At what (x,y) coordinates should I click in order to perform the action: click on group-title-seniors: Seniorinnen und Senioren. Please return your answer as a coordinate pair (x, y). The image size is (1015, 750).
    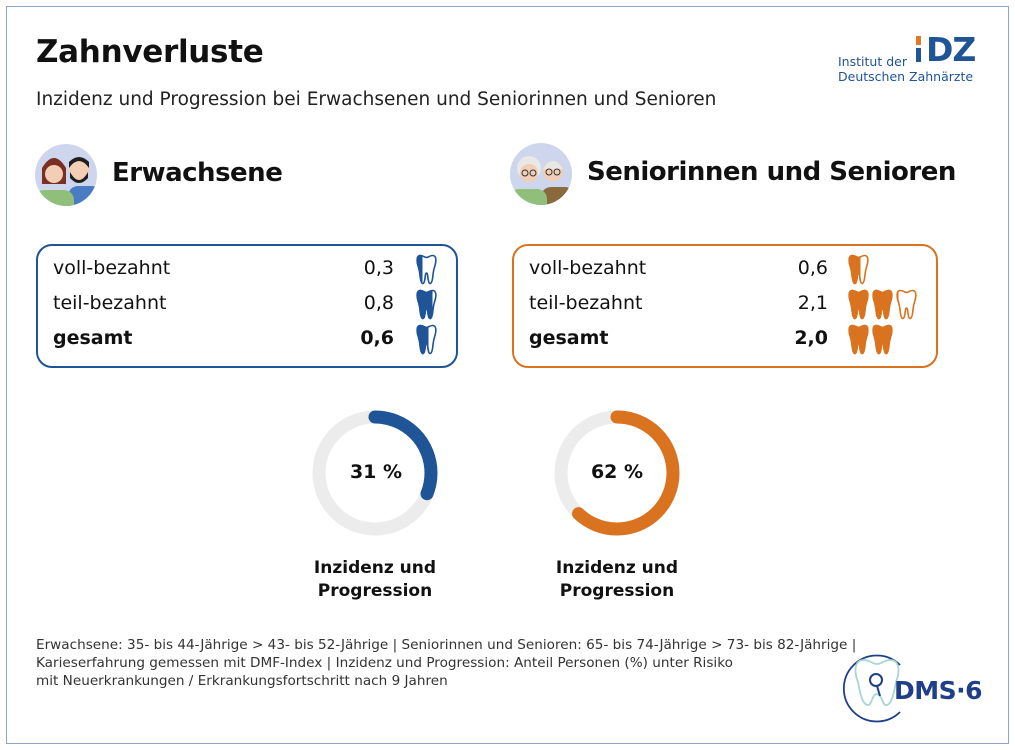
    Looking at the image, I should click on (771, 172).